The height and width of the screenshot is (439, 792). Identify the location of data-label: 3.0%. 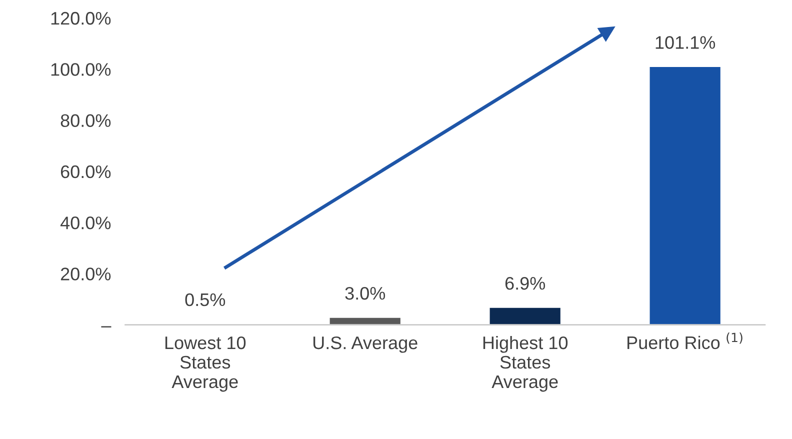
(365, 293).